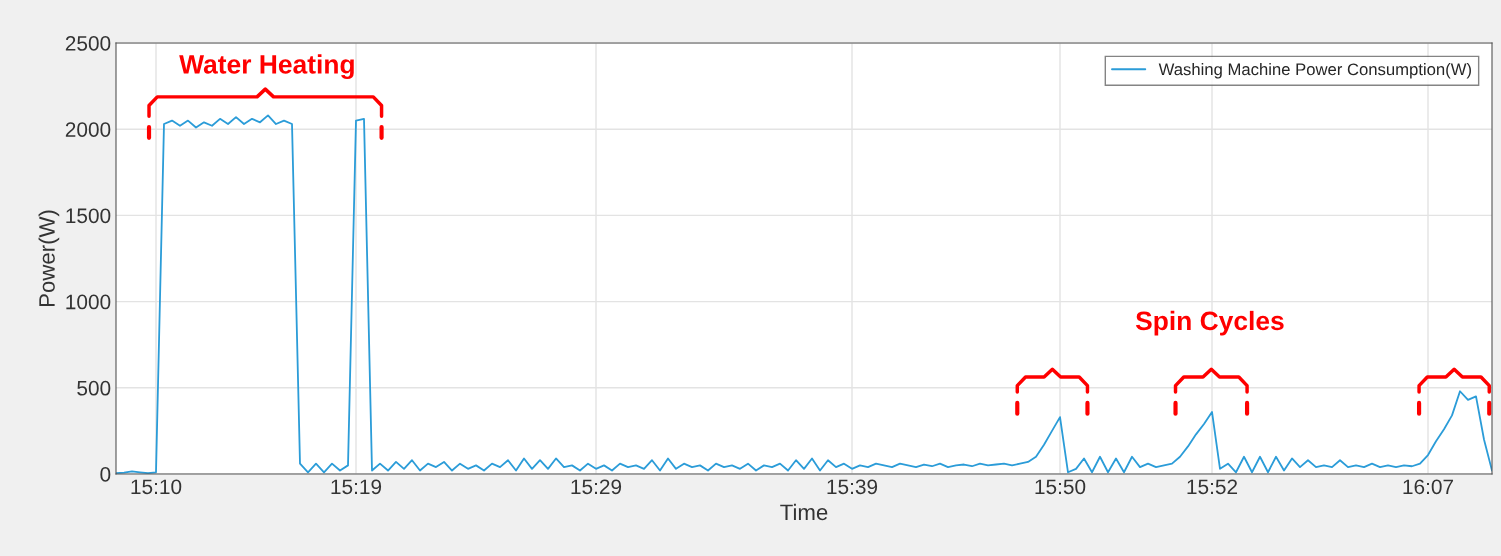 The height and width of the screenshot is (556, 1501). I want to click on y-tick-label: 1000, so click(88, 302).